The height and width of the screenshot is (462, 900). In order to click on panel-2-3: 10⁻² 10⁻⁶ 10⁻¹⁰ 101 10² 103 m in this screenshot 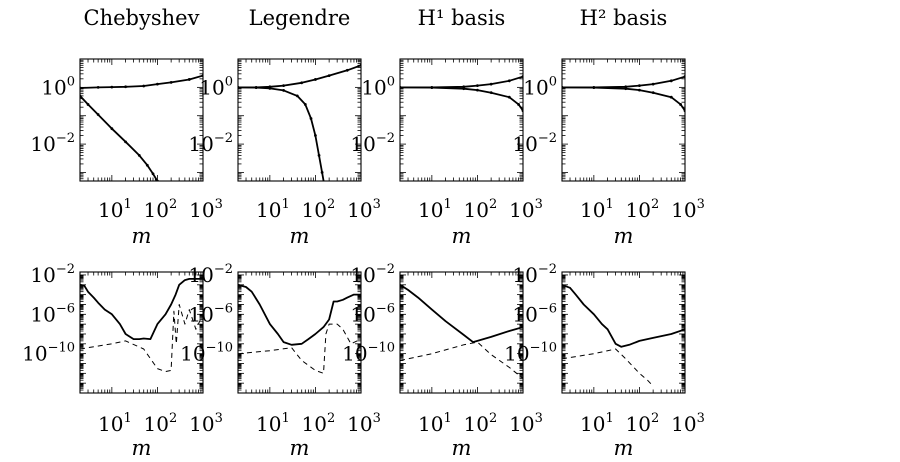, I will do `click(442, 361)`.